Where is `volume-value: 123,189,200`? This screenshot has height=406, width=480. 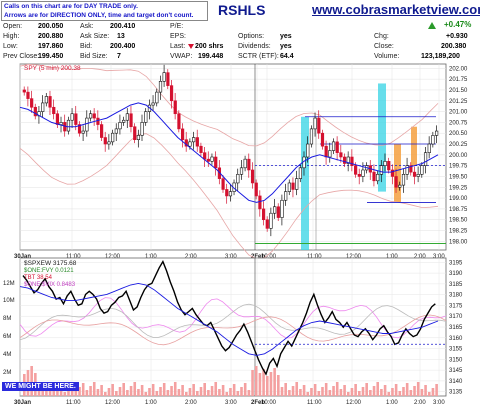 volume-value: 123,189,200 is located at coordinates (440, 56).